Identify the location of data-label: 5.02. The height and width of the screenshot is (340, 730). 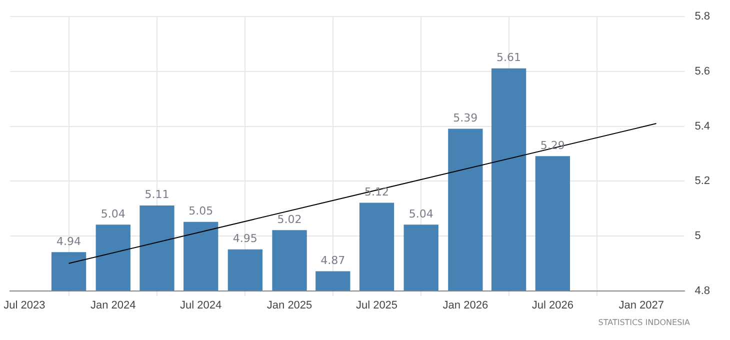
(289, 219).